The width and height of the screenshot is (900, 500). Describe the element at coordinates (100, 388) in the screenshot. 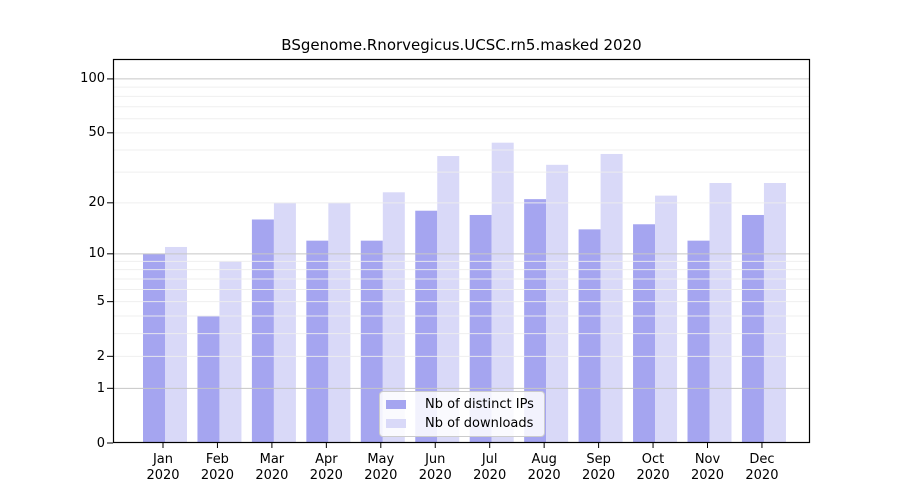

I see `y-tick-label-1: 1` at that location.